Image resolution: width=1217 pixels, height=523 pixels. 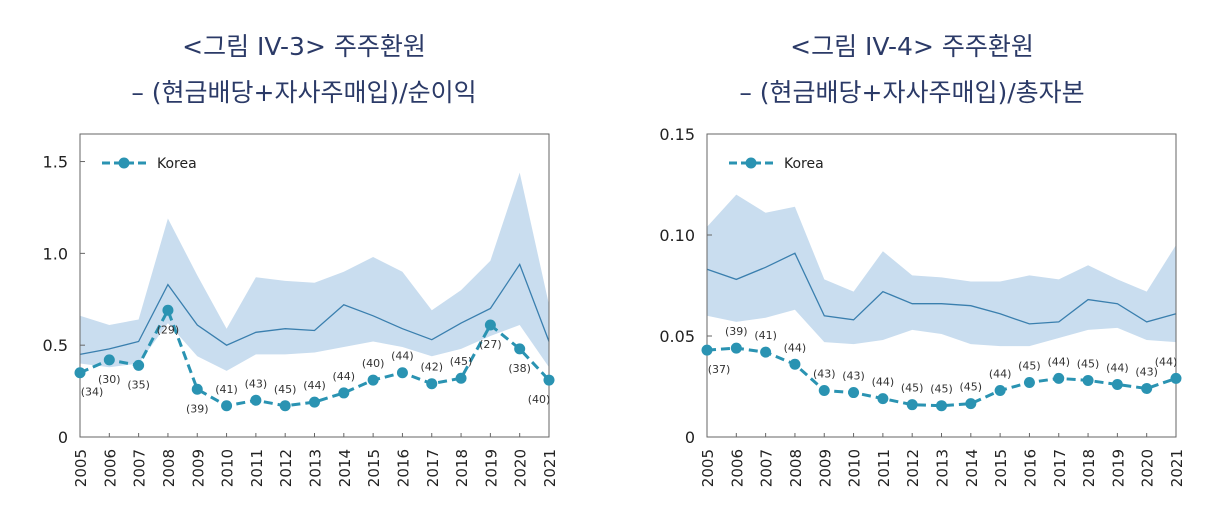 What do you see at coordinates (109, 379) in the screenshot?
I see `data-label: (30)` at bounding box center [109, 379].